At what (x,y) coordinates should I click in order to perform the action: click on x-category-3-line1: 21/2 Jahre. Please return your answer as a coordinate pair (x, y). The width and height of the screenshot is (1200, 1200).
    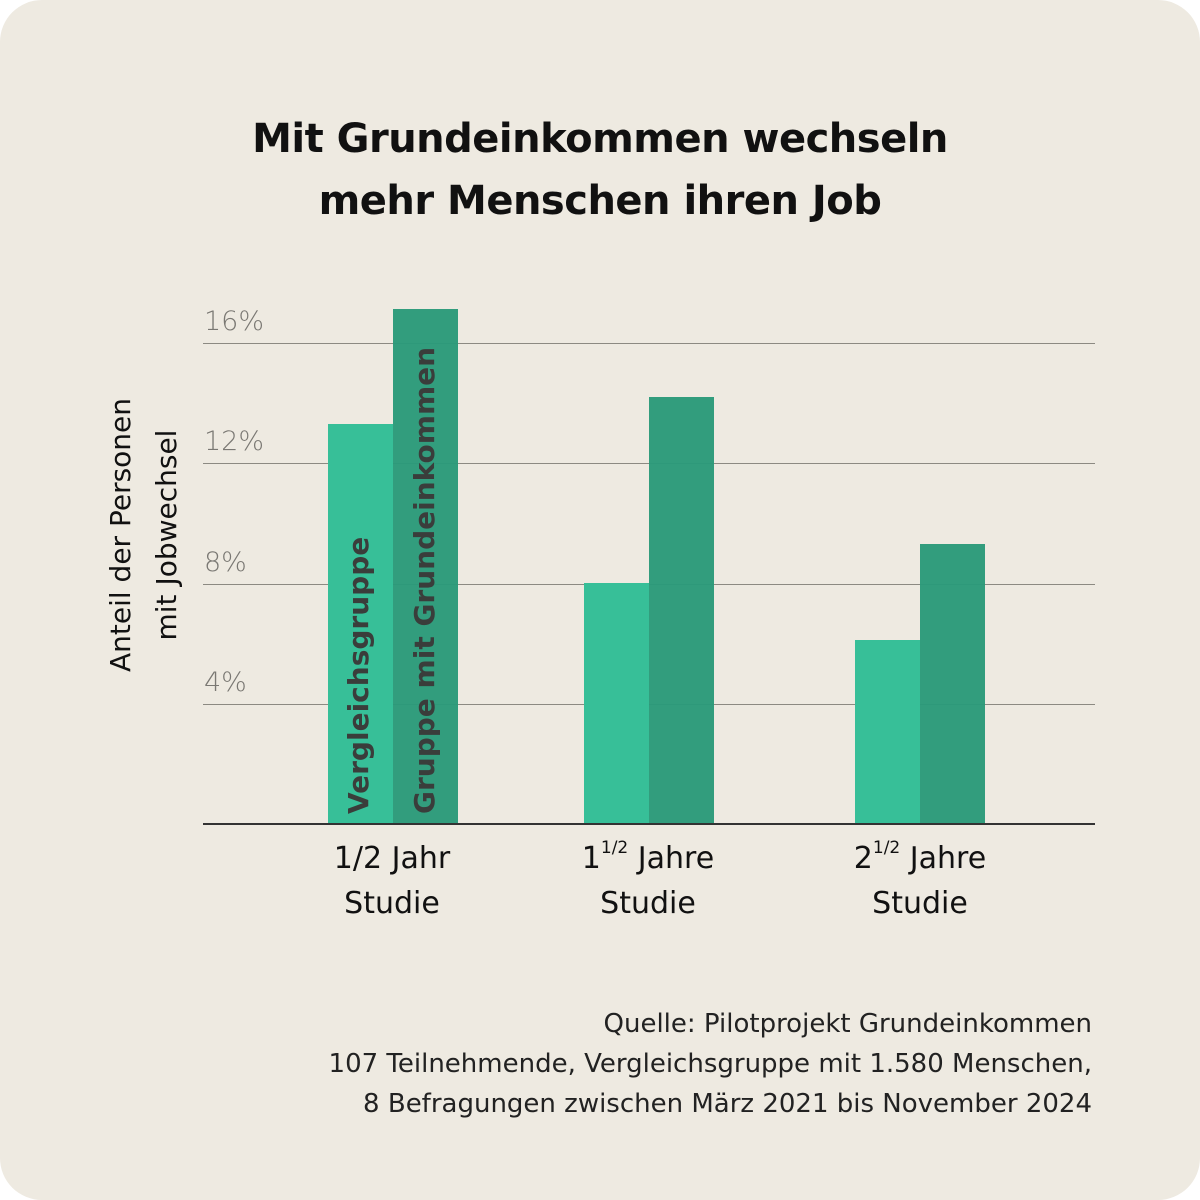
    Looking at the image, I should click on (920, 858).